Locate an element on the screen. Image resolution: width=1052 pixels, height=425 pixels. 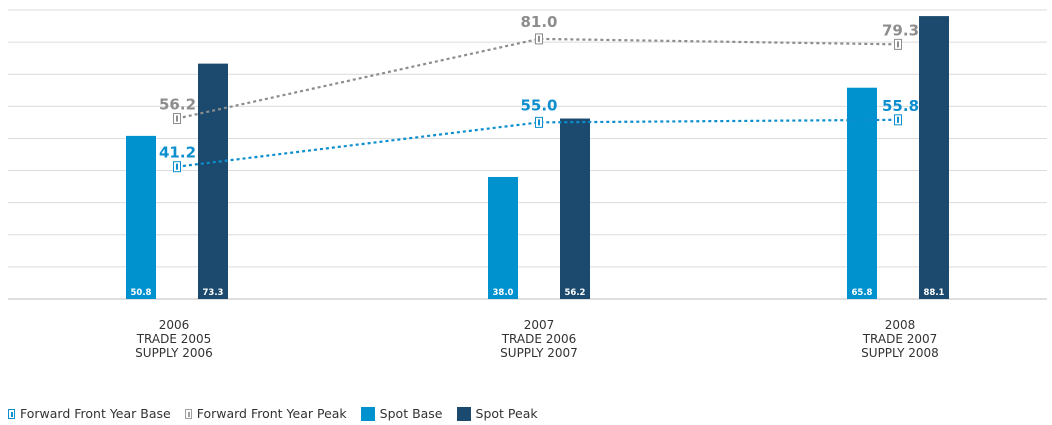
legend-label-spot-base: Spot Base is located at coordinates (411, 413).